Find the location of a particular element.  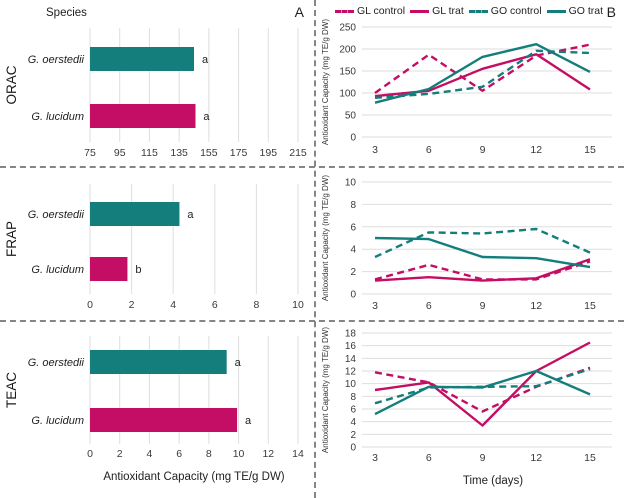

series-line-GO control is located at coordinates (482, 243).